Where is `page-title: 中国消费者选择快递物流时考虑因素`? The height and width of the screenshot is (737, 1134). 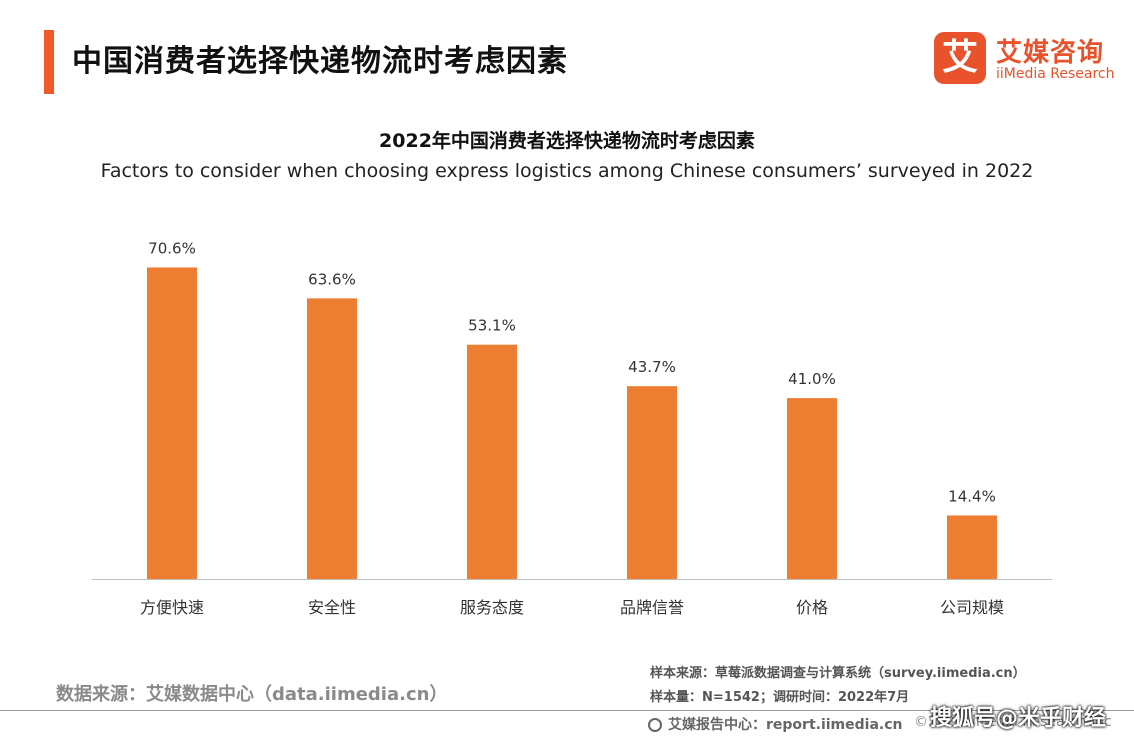 page-title: 中国消费者选择快递物流时考虑因素 is located at coordinates (320, 61).